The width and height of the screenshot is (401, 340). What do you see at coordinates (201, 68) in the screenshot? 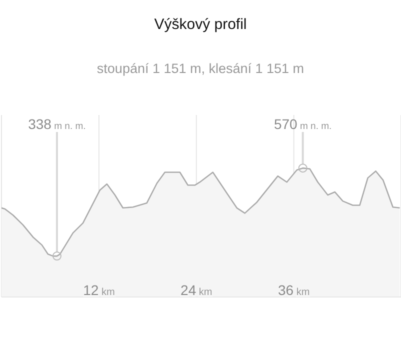
I see `chart-subtitle: stoupání 1 151 m, klesání 1 151 m` at bounding box center [201, 68].